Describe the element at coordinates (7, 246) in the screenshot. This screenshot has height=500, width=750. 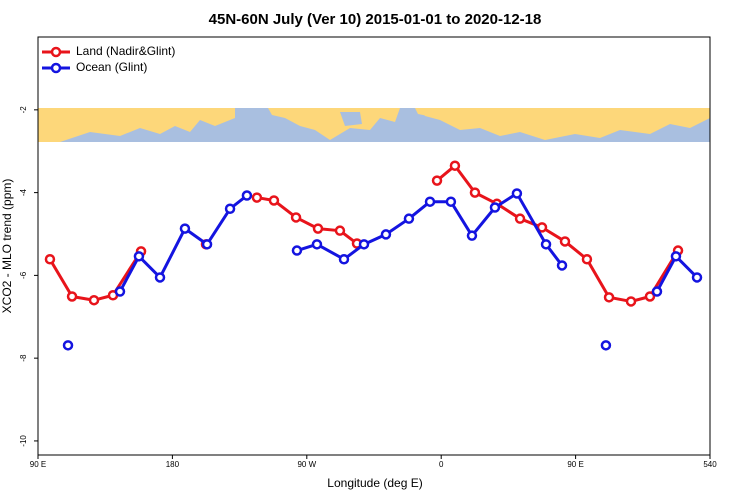
I see `y-axis-label: XCO2 - MLO trend (ppm)` at that location.